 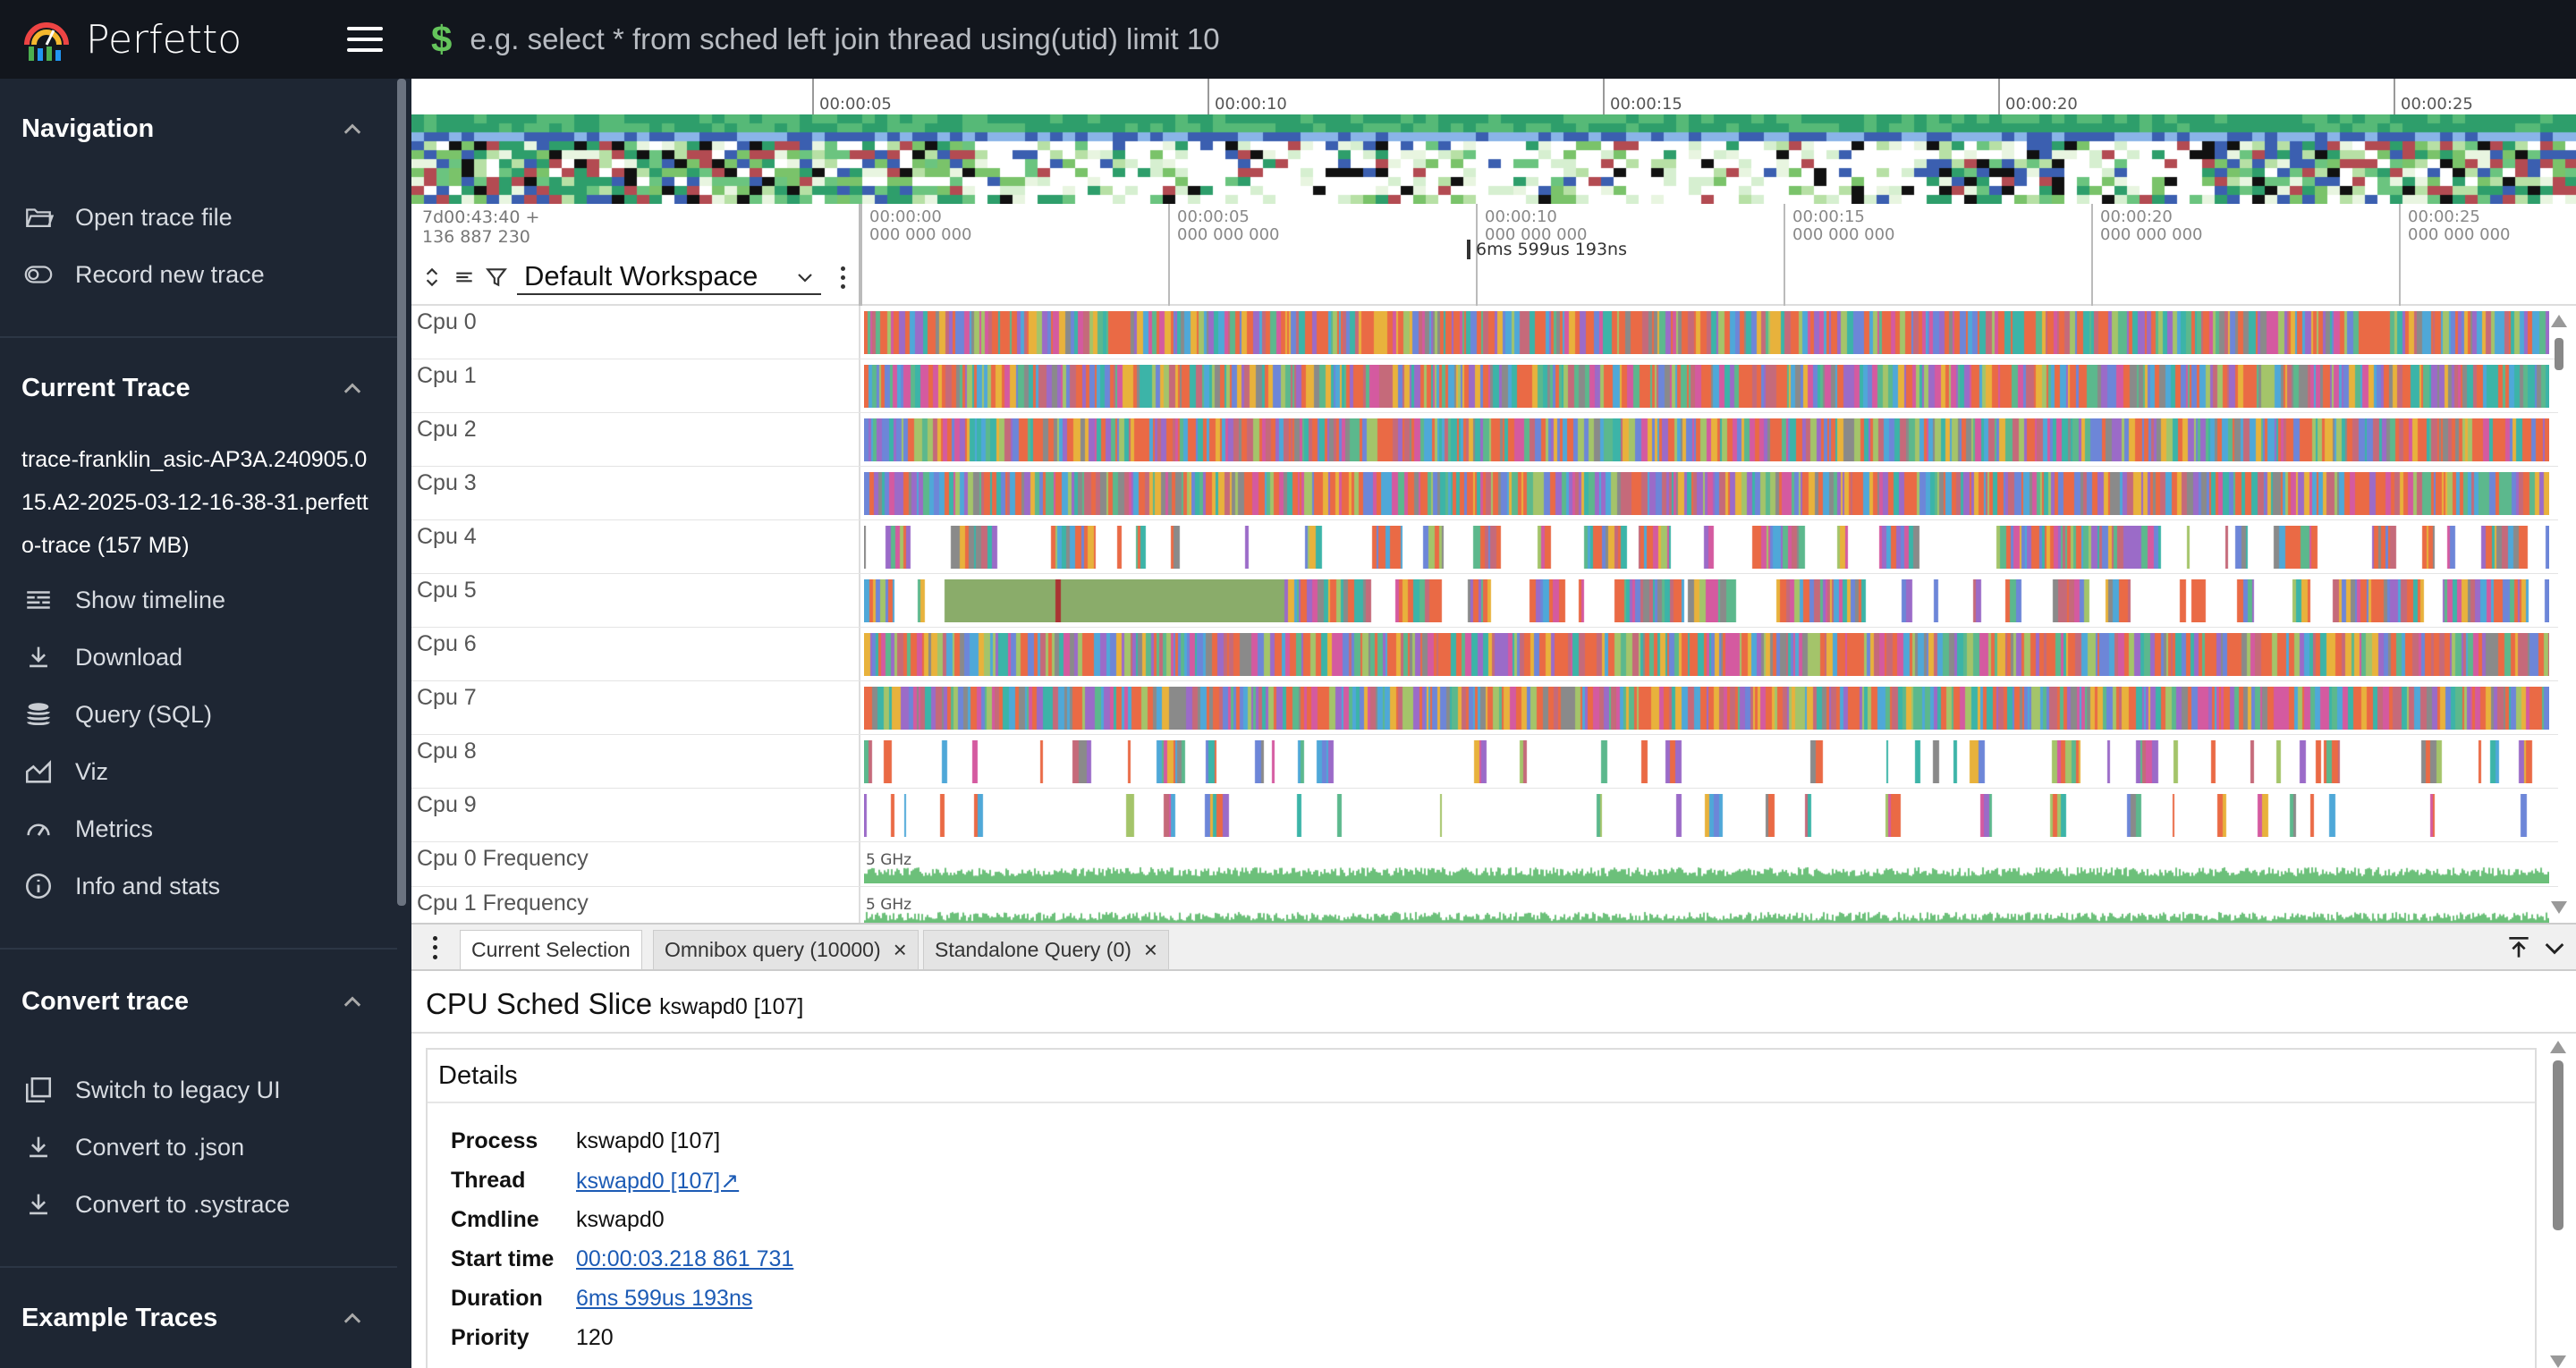 I want to click on section-current-trace-title: Current Trace, so click(x=106, y=388).